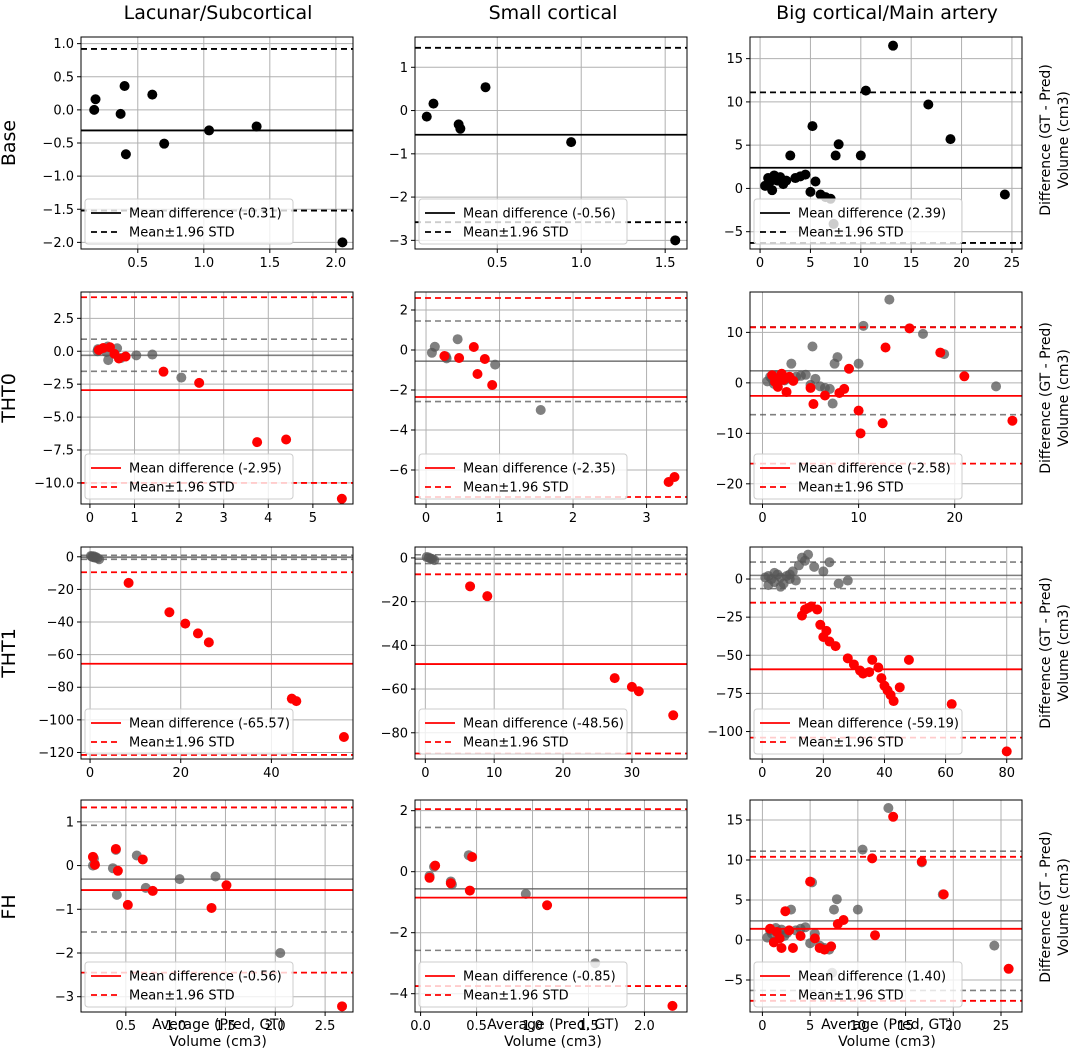 This screenshot has height=1051, width=1084. Describe the element at coordinates (10, 653) in the screenshot. I see `row-label: THT1` at that location.